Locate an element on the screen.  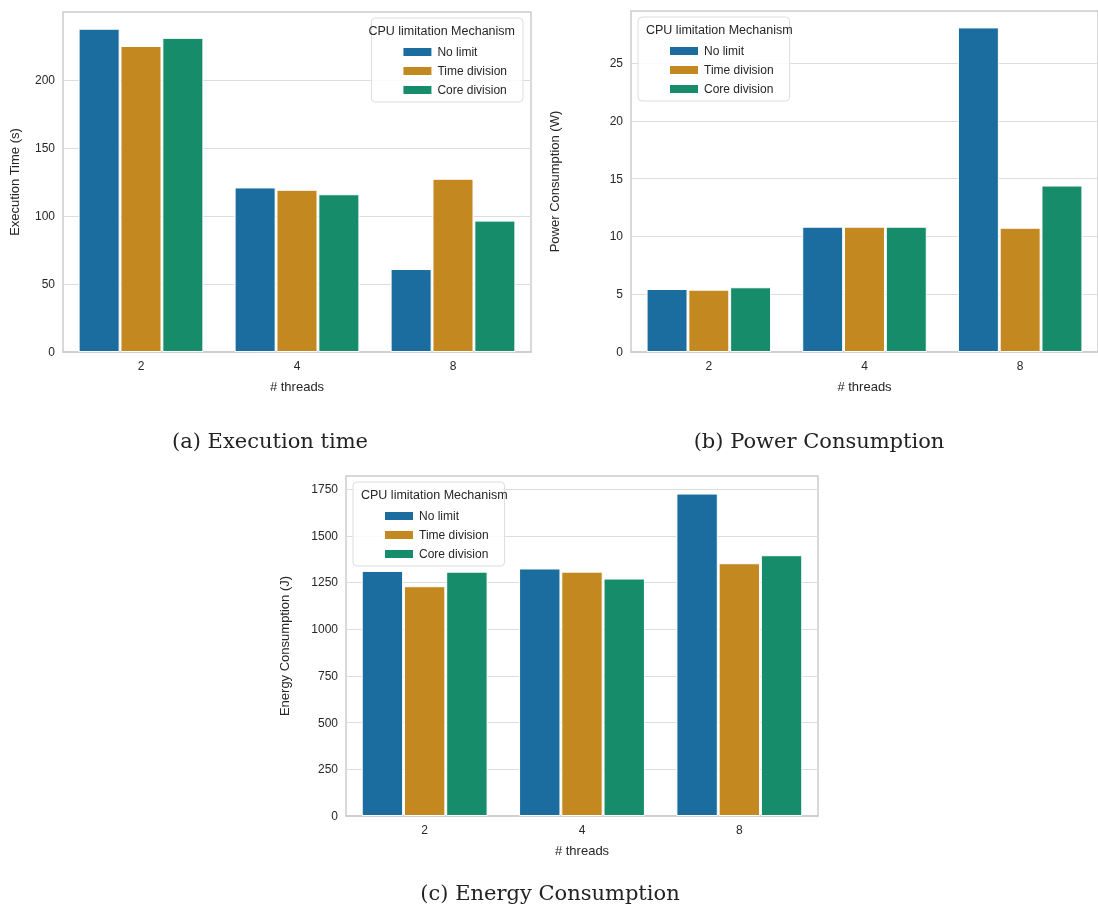
y-axis-title: Execution Time (s) is located at coordinates (14, 182).